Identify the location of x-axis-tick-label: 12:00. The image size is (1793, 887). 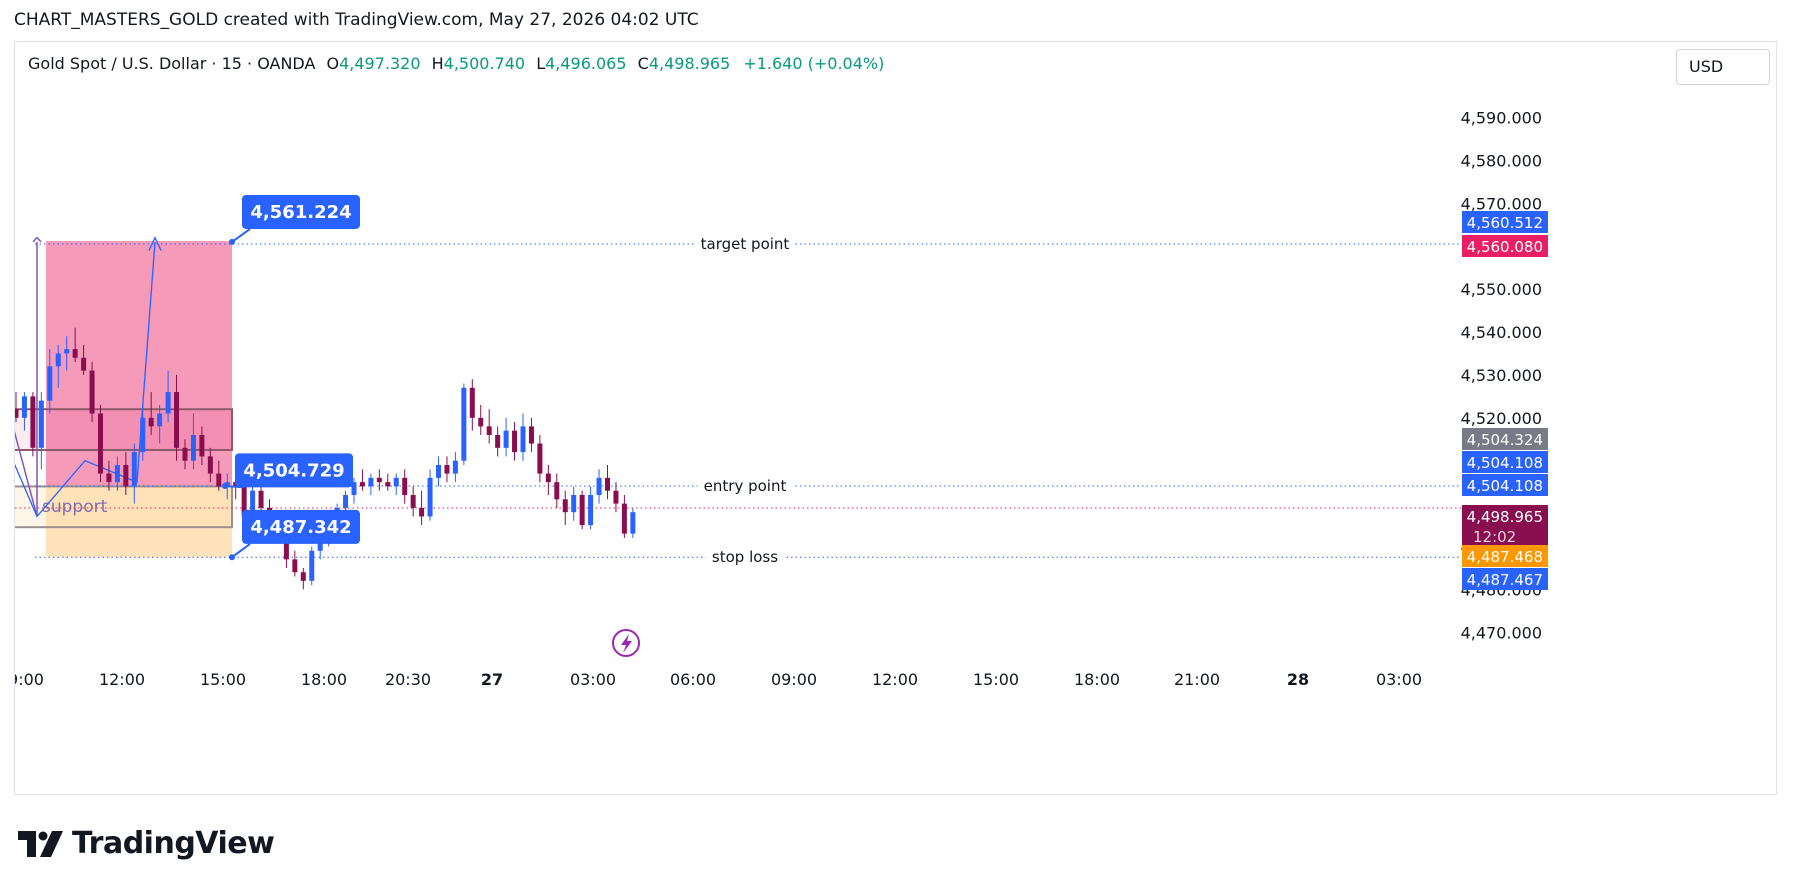
(895, 679).